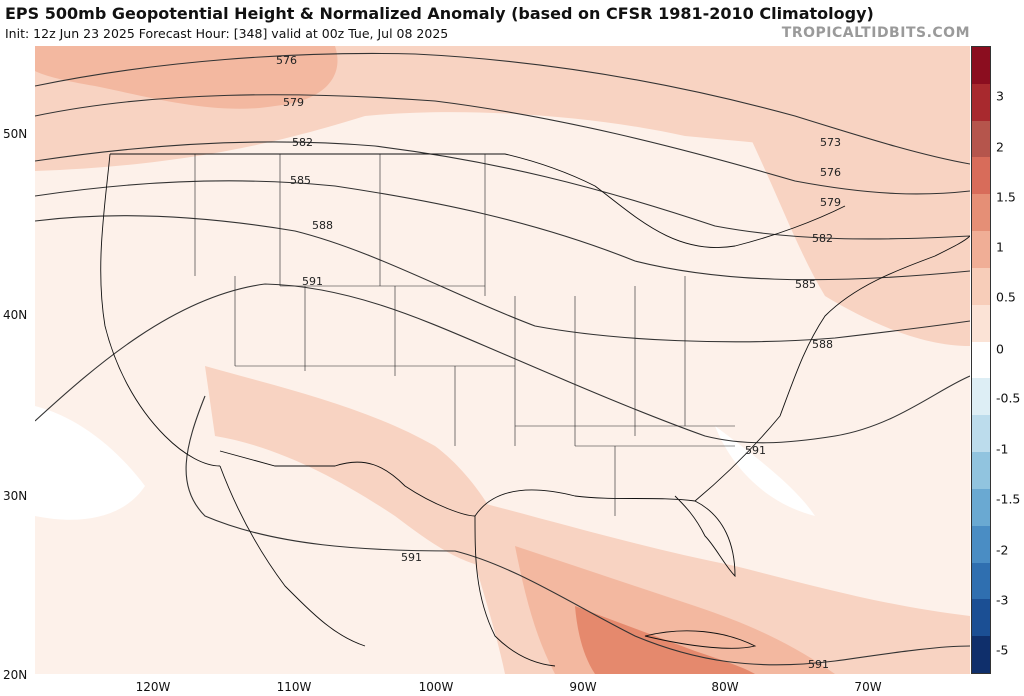 This screenshot has height=696, width=1024. I want to click on east-coastline, so click(832, 368).